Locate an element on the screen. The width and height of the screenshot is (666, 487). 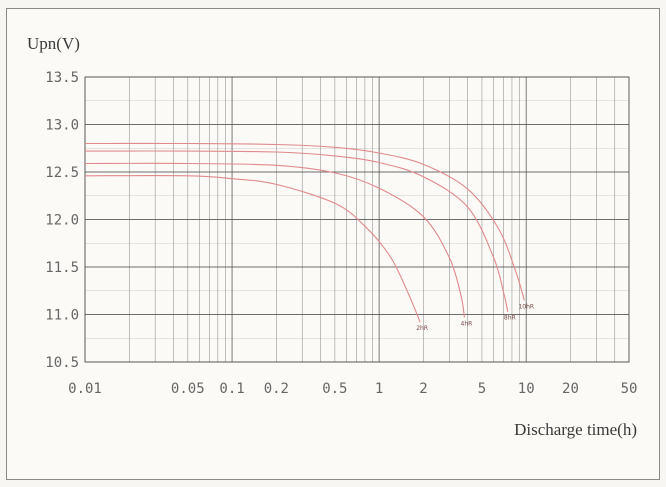
series-label-4hR: 4hR is located at coordinates (467, 323).